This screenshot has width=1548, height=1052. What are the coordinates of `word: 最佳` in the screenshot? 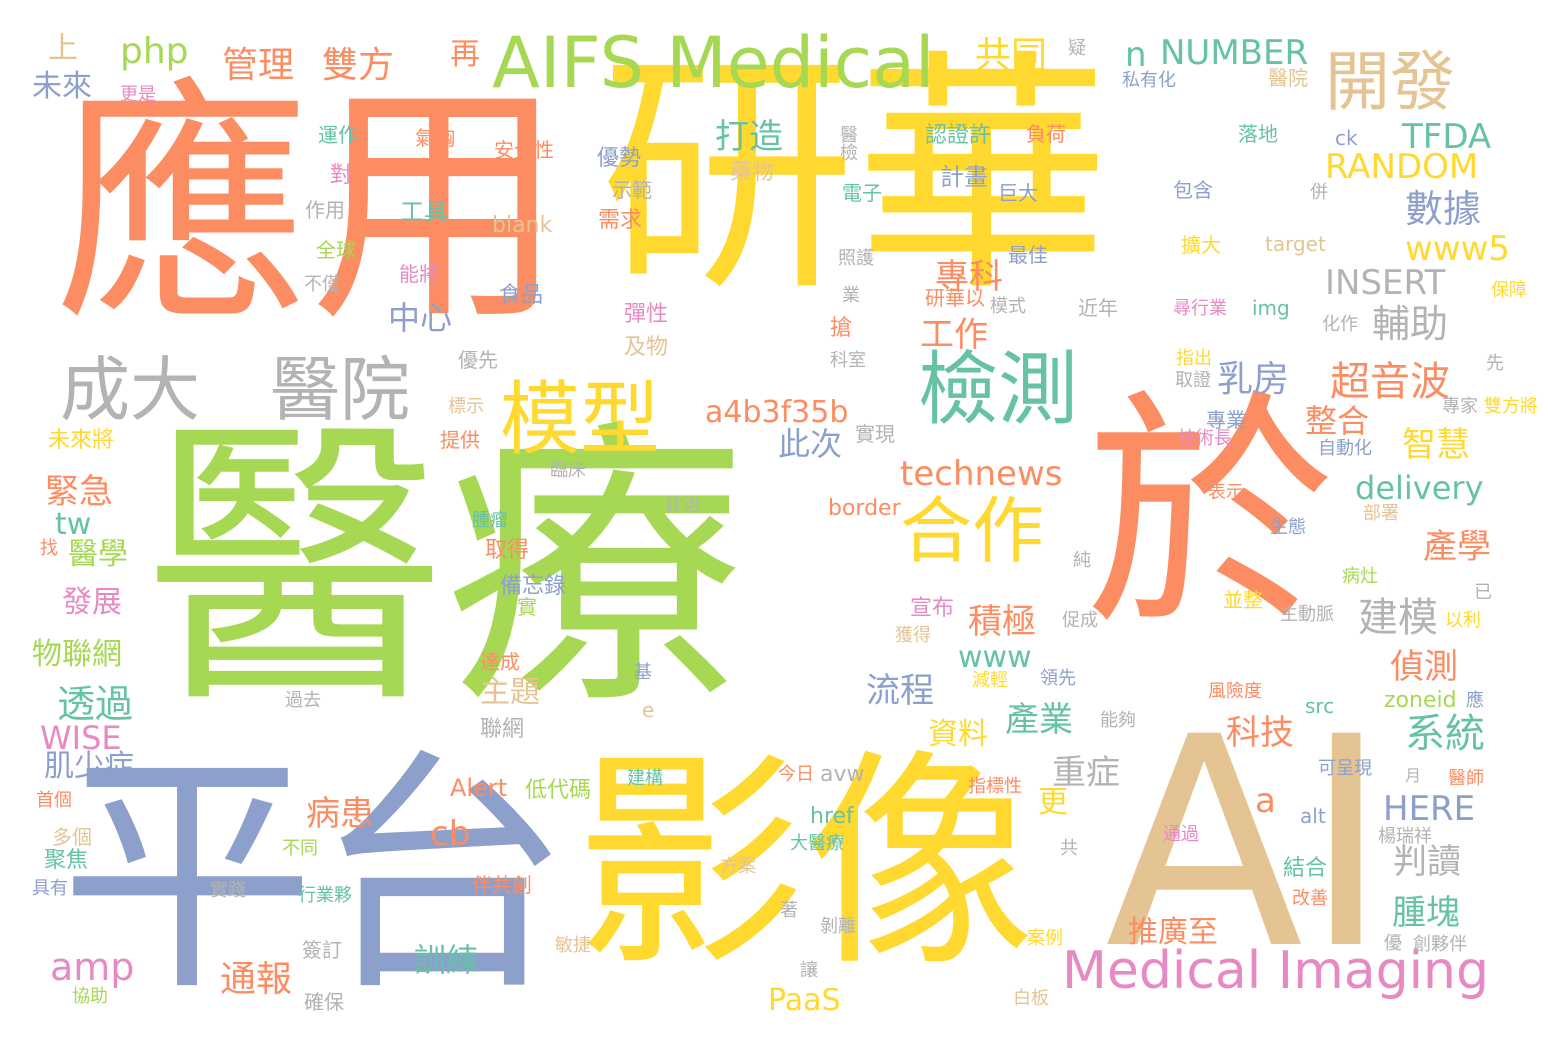 It's located at (1028, 255).